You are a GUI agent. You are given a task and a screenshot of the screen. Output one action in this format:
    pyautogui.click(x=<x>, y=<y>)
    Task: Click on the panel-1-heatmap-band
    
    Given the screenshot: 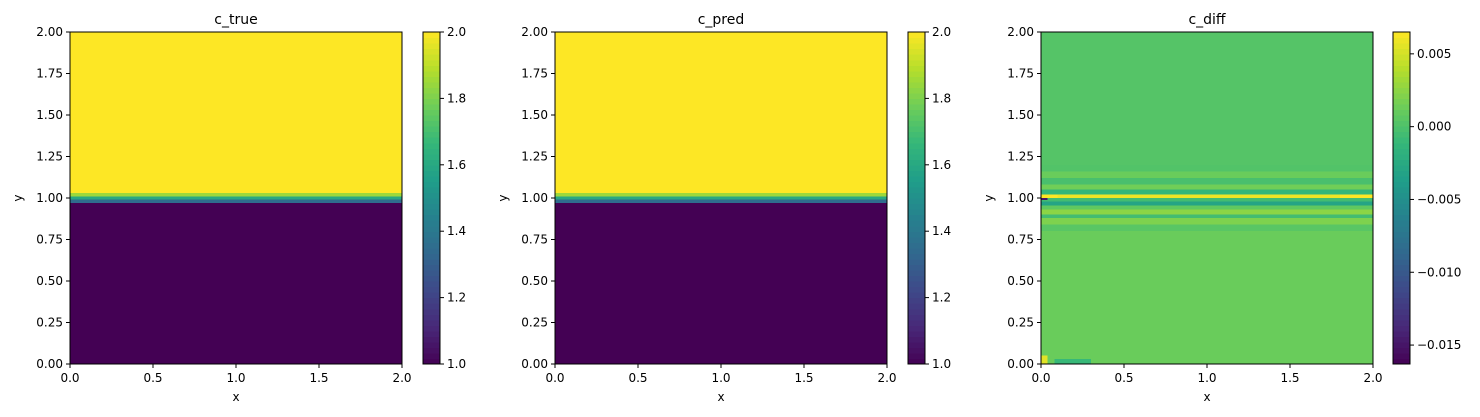 What is the action you would take?
    pyautogui.click(x=236, y=201)
    